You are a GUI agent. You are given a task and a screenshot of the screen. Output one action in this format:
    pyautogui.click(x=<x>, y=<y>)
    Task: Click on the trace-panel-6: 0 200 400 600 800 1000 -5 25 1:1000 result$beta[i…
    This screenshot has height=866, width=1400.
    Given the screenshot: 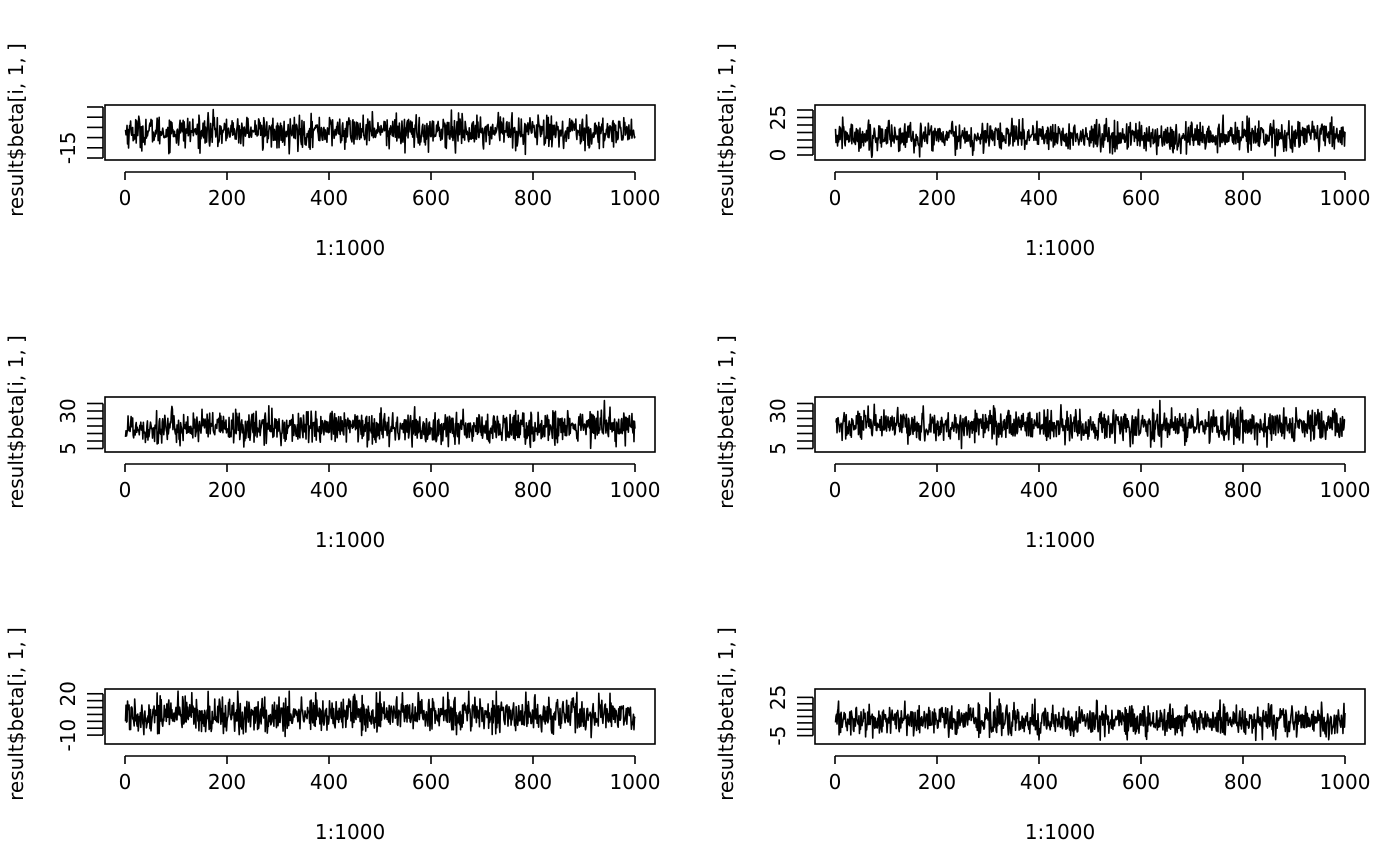 What is the action you would take?
    pyautogui.click(x=1042, y=735)
    